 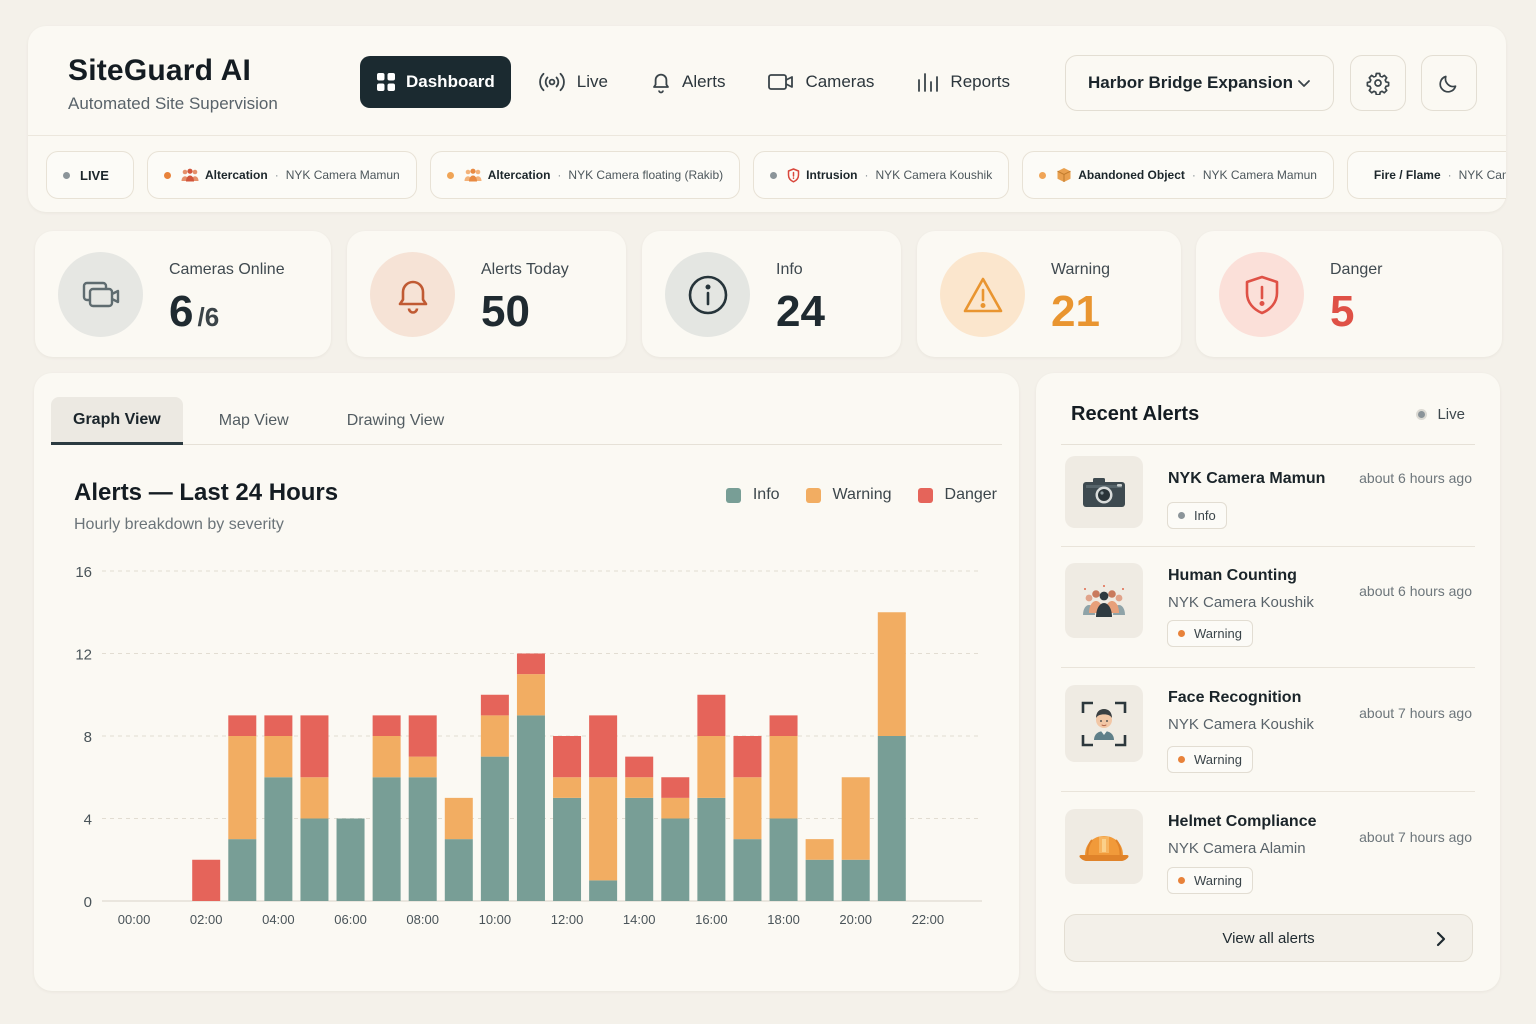 What do you see at coordinates (840, 81) in the screenshot?
I see `nav-cameras-label: Cameras` at bounding box center [840, 81].